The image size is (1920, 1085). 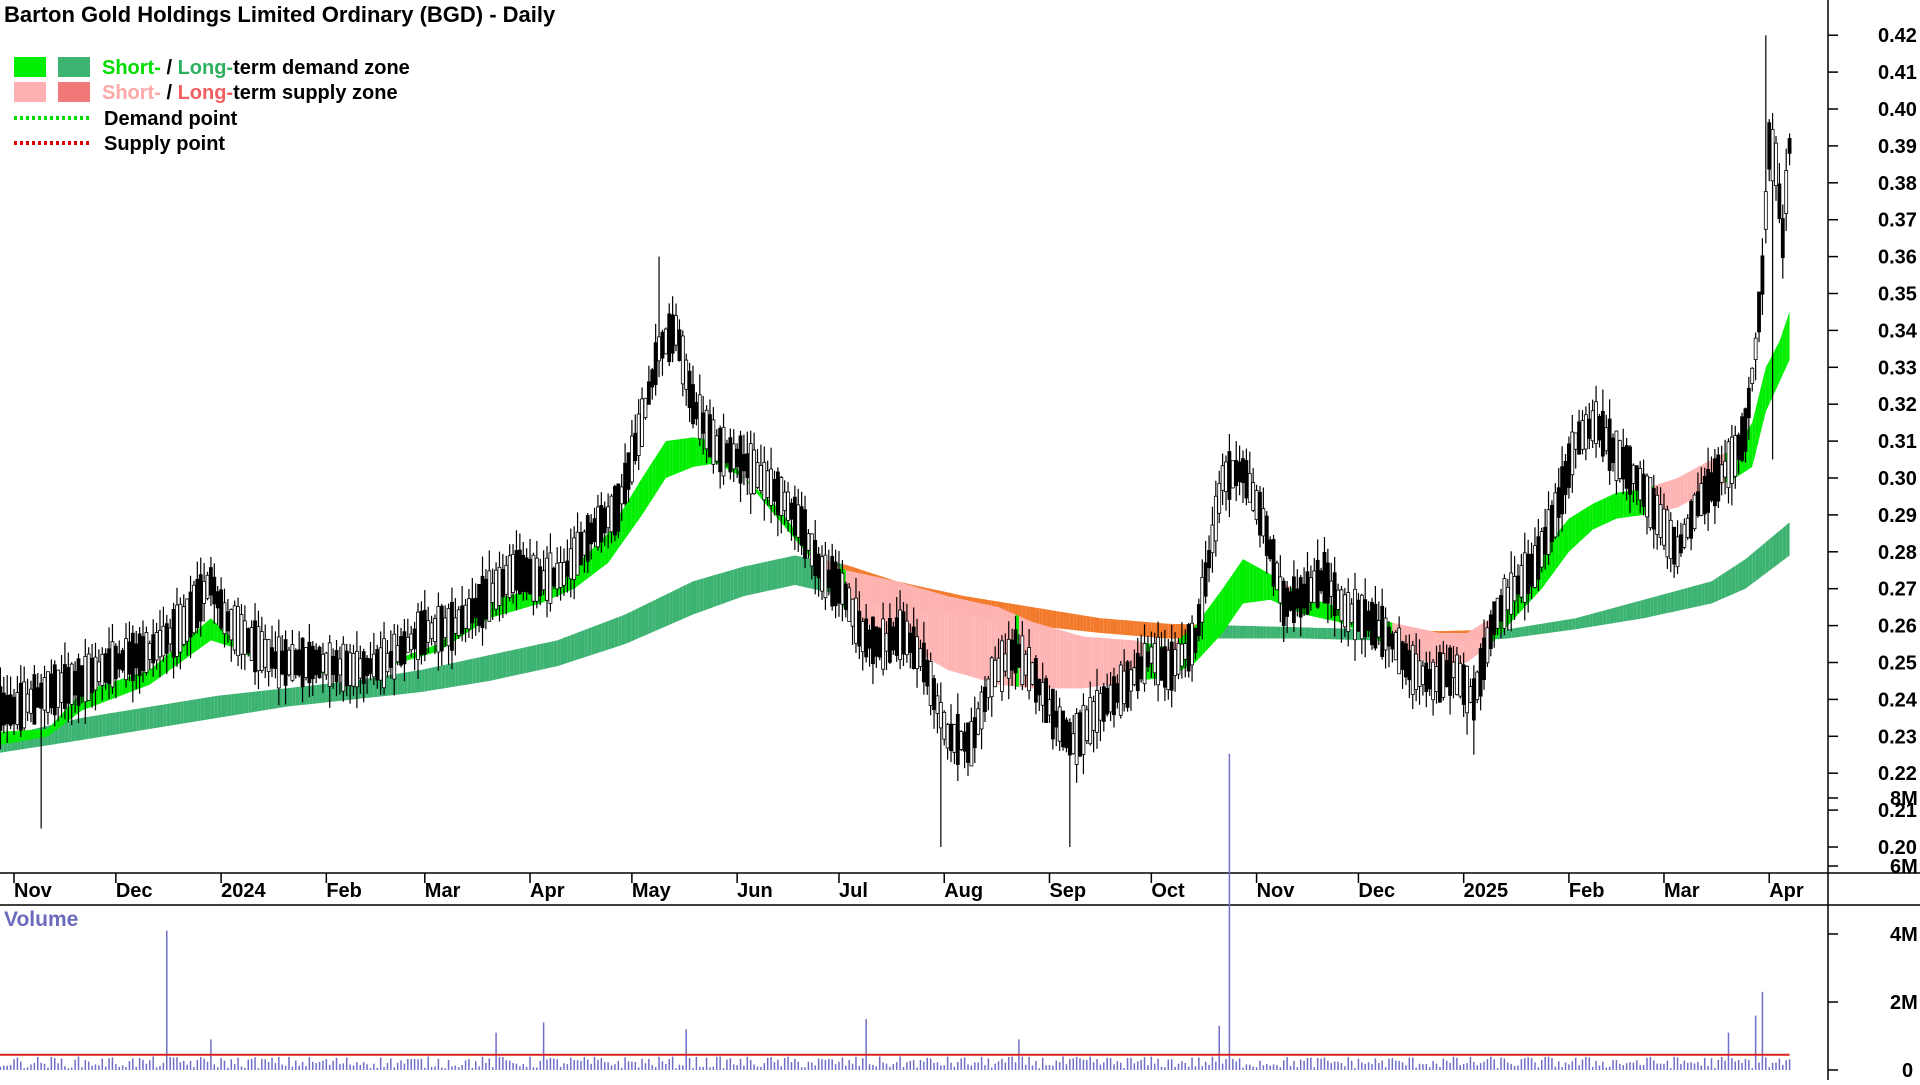 What do you see at coordinates (30, 92) in the screenshot?
I see `legend-swatch-short-supply` at bounding box center [30, 92].